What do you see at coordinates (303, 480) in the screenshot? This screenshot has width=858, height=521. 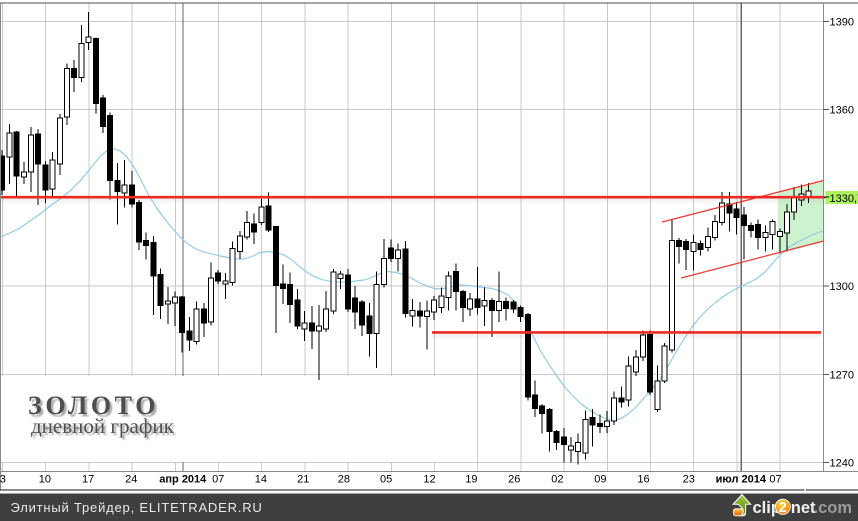 I see `svg-text: 21` at bounding box center [303, 480].